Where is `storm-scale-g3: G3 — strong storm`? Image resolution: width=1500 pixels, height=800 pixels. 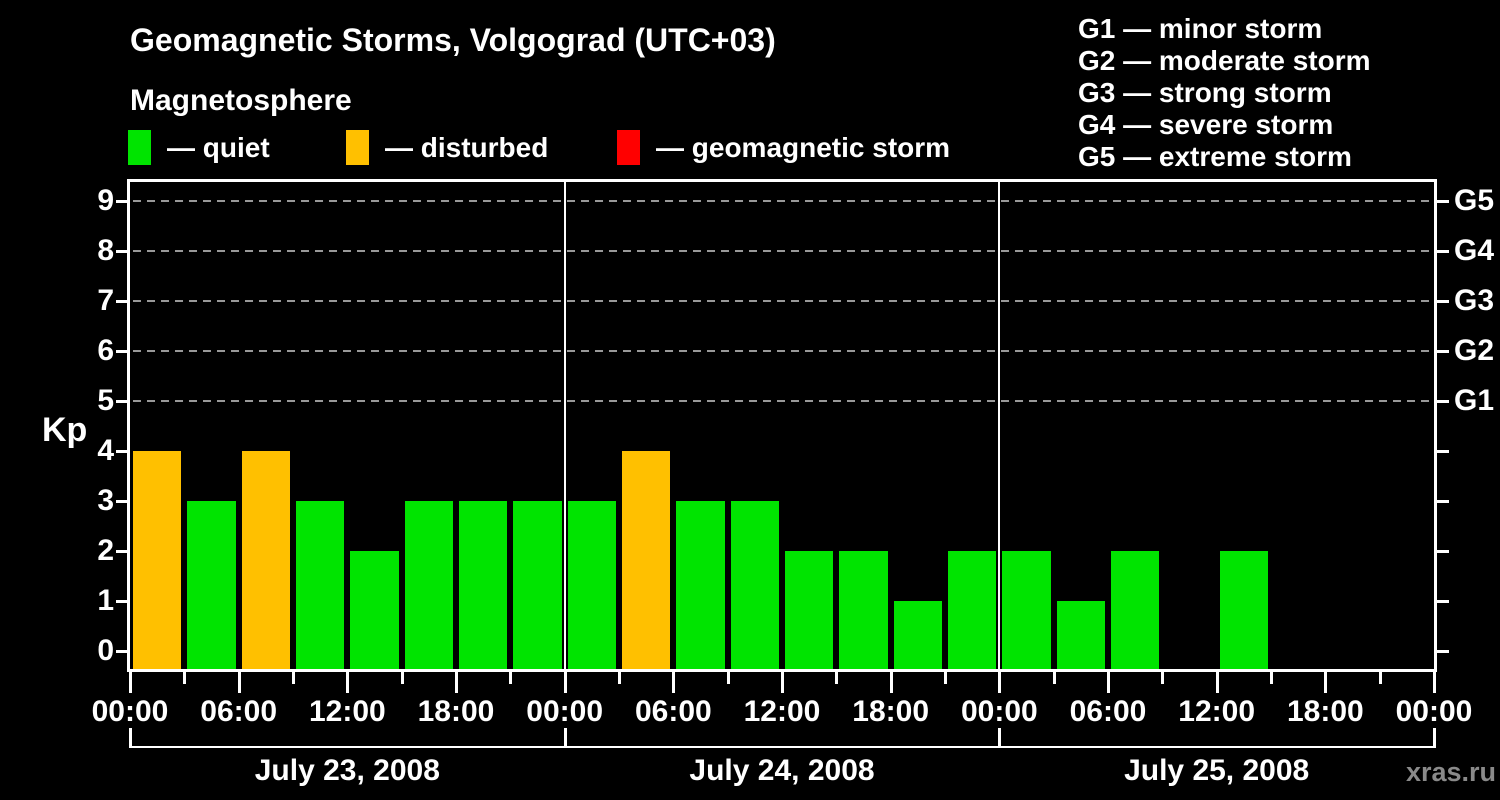
storm-scale-g3: G3 — strong storm is located at coordinates (1205, 92).